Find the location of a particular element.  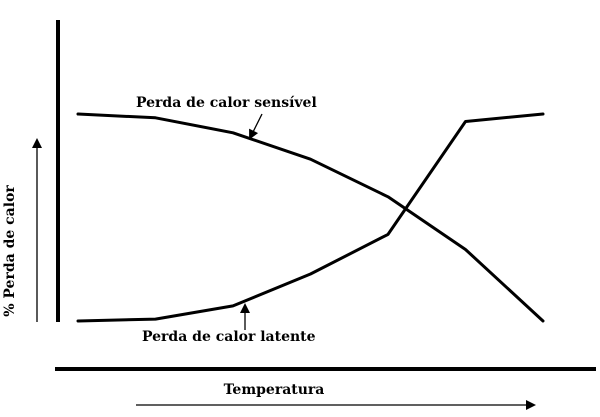

x-axis-title: Temperatura is located at coordinates (274, 390).